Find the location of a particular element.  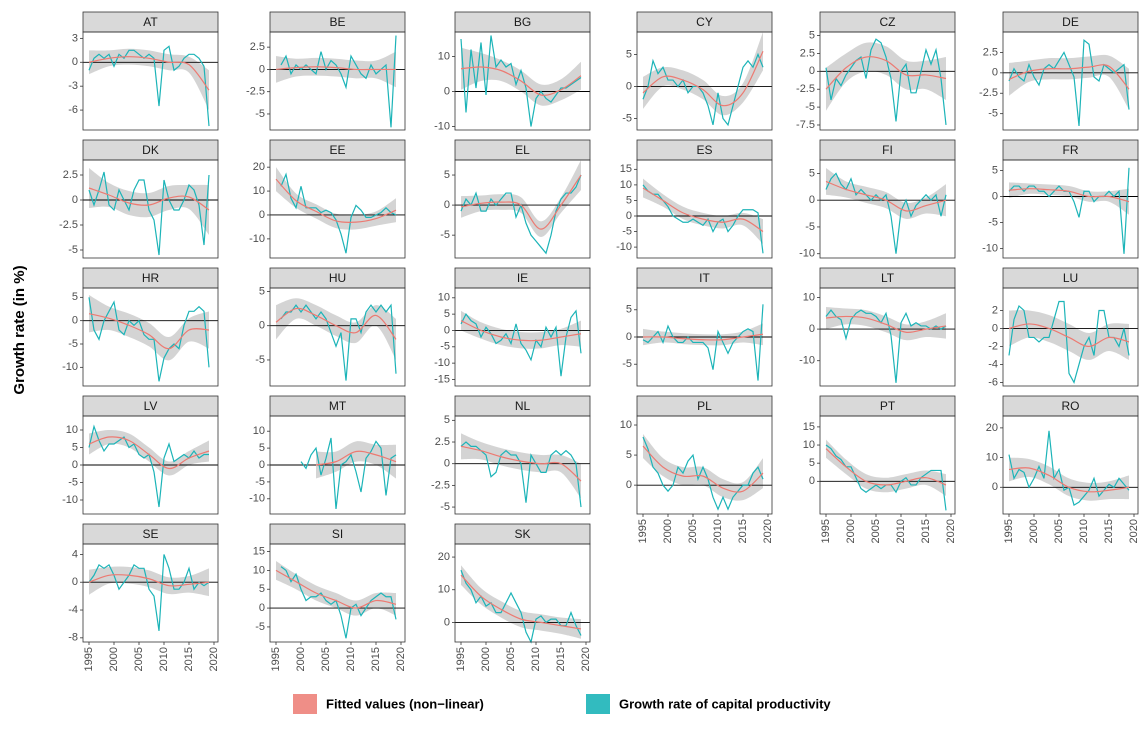

panel: DK -5 -2.5 0 2.5 is located at coordinates (139, 199).